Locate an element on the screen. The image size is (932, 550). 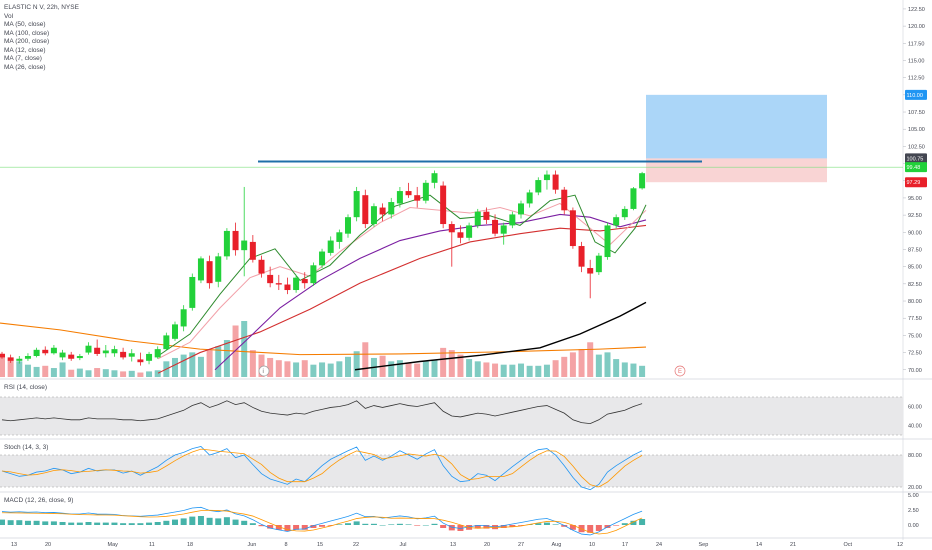
time-axis-tick-label: 10 is located at coordinates (592, 545).